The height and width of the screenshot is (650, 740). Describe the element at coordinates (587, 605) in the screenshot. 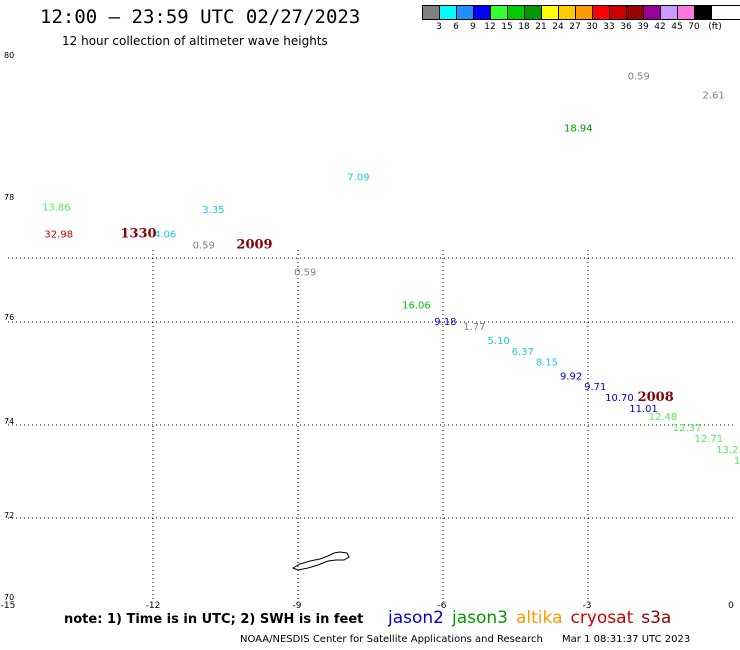

I see `x-tick-label: -3` at that location.